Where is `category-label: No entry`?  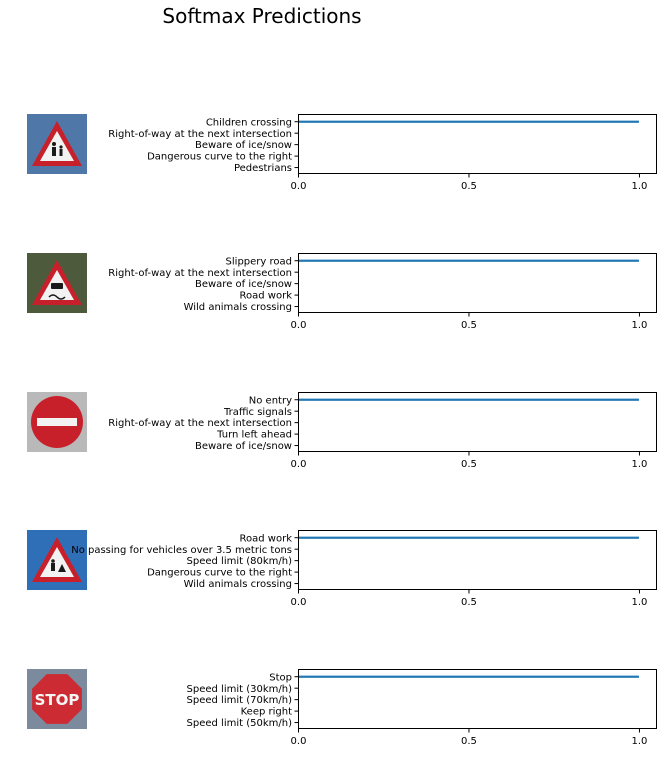 category-label: No entry is located at coordinates (270, 400).